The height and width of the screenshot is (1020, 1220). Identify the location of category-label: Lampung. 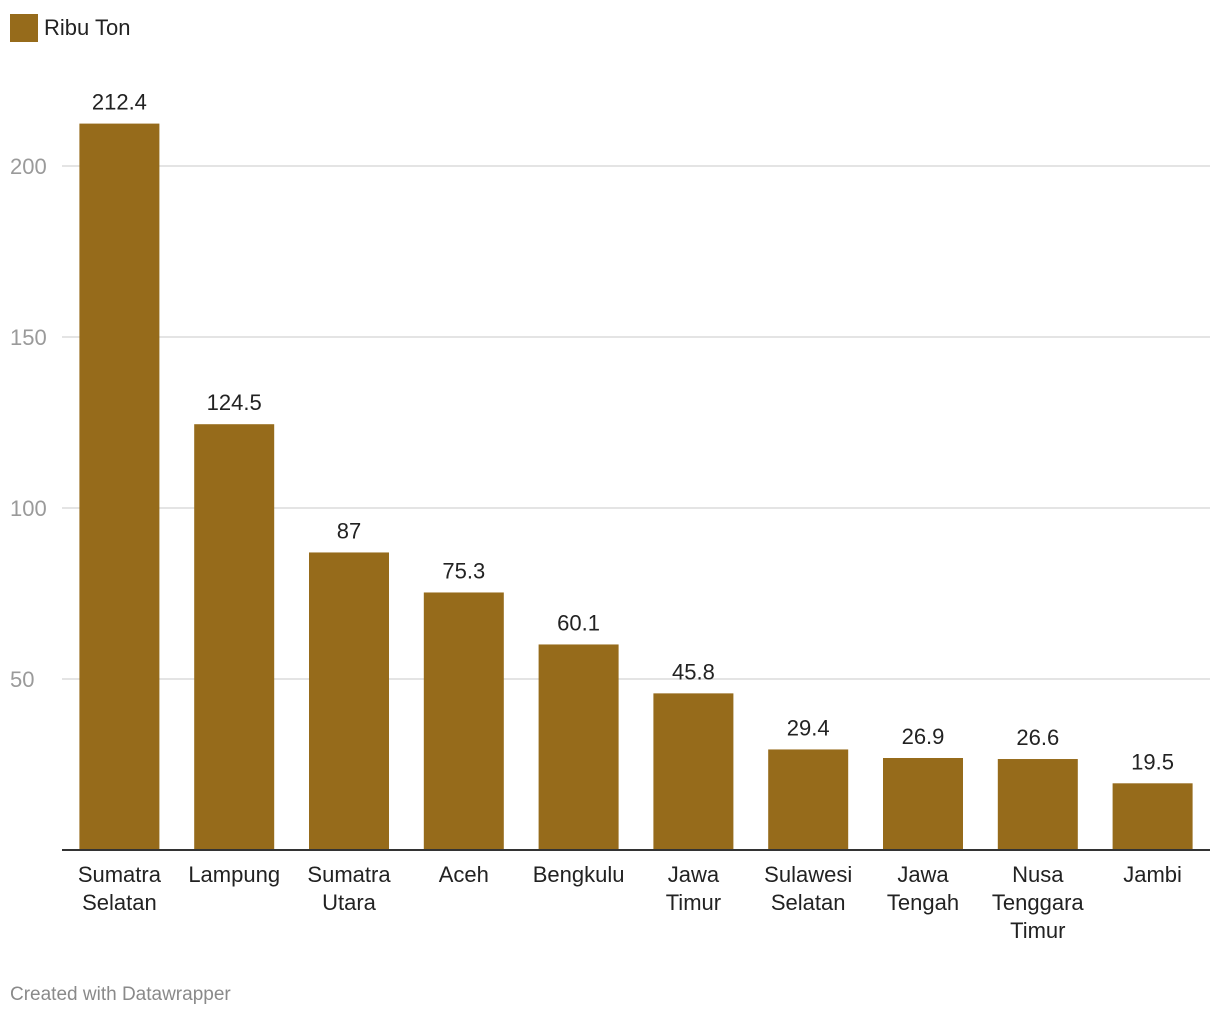
(234, 874).